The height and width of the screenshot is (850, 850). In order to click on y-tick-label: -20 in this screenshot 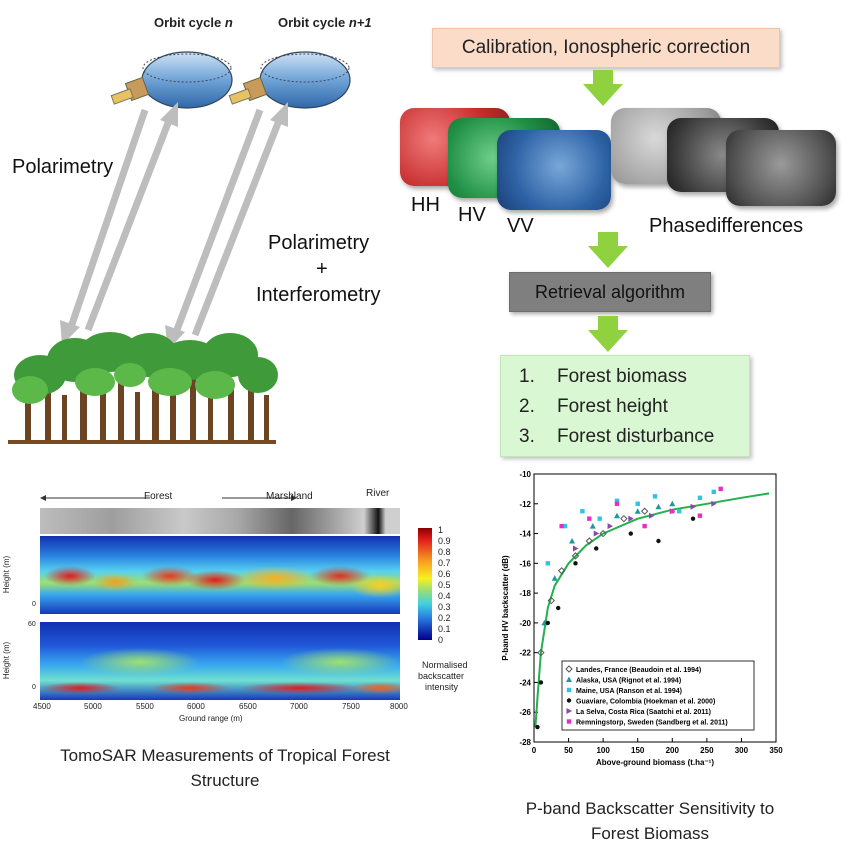, I will do `click(525, 623)`.